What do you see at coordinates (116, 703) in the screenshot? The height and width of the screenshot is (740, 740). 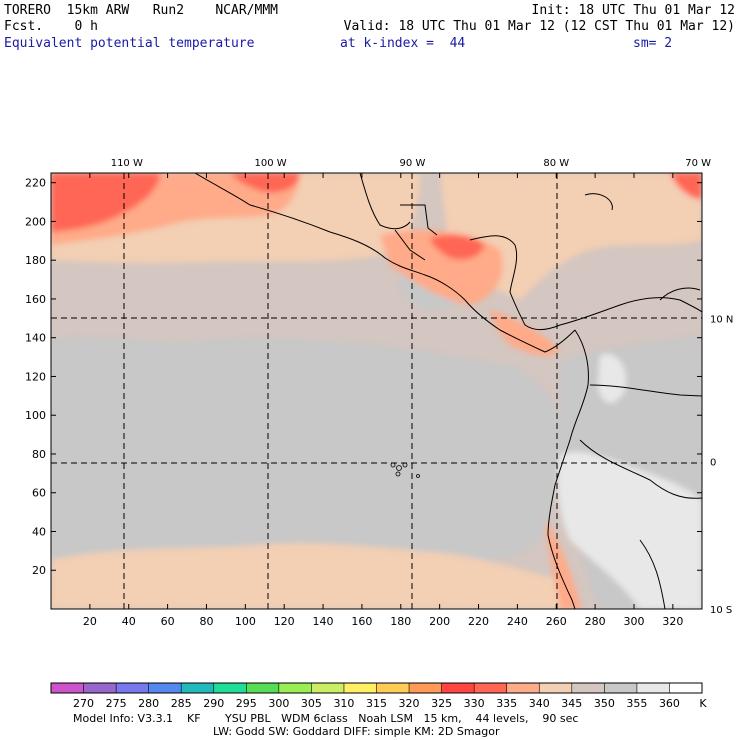 I see `colorbar-label: 275` at bounding box center [116, 703].